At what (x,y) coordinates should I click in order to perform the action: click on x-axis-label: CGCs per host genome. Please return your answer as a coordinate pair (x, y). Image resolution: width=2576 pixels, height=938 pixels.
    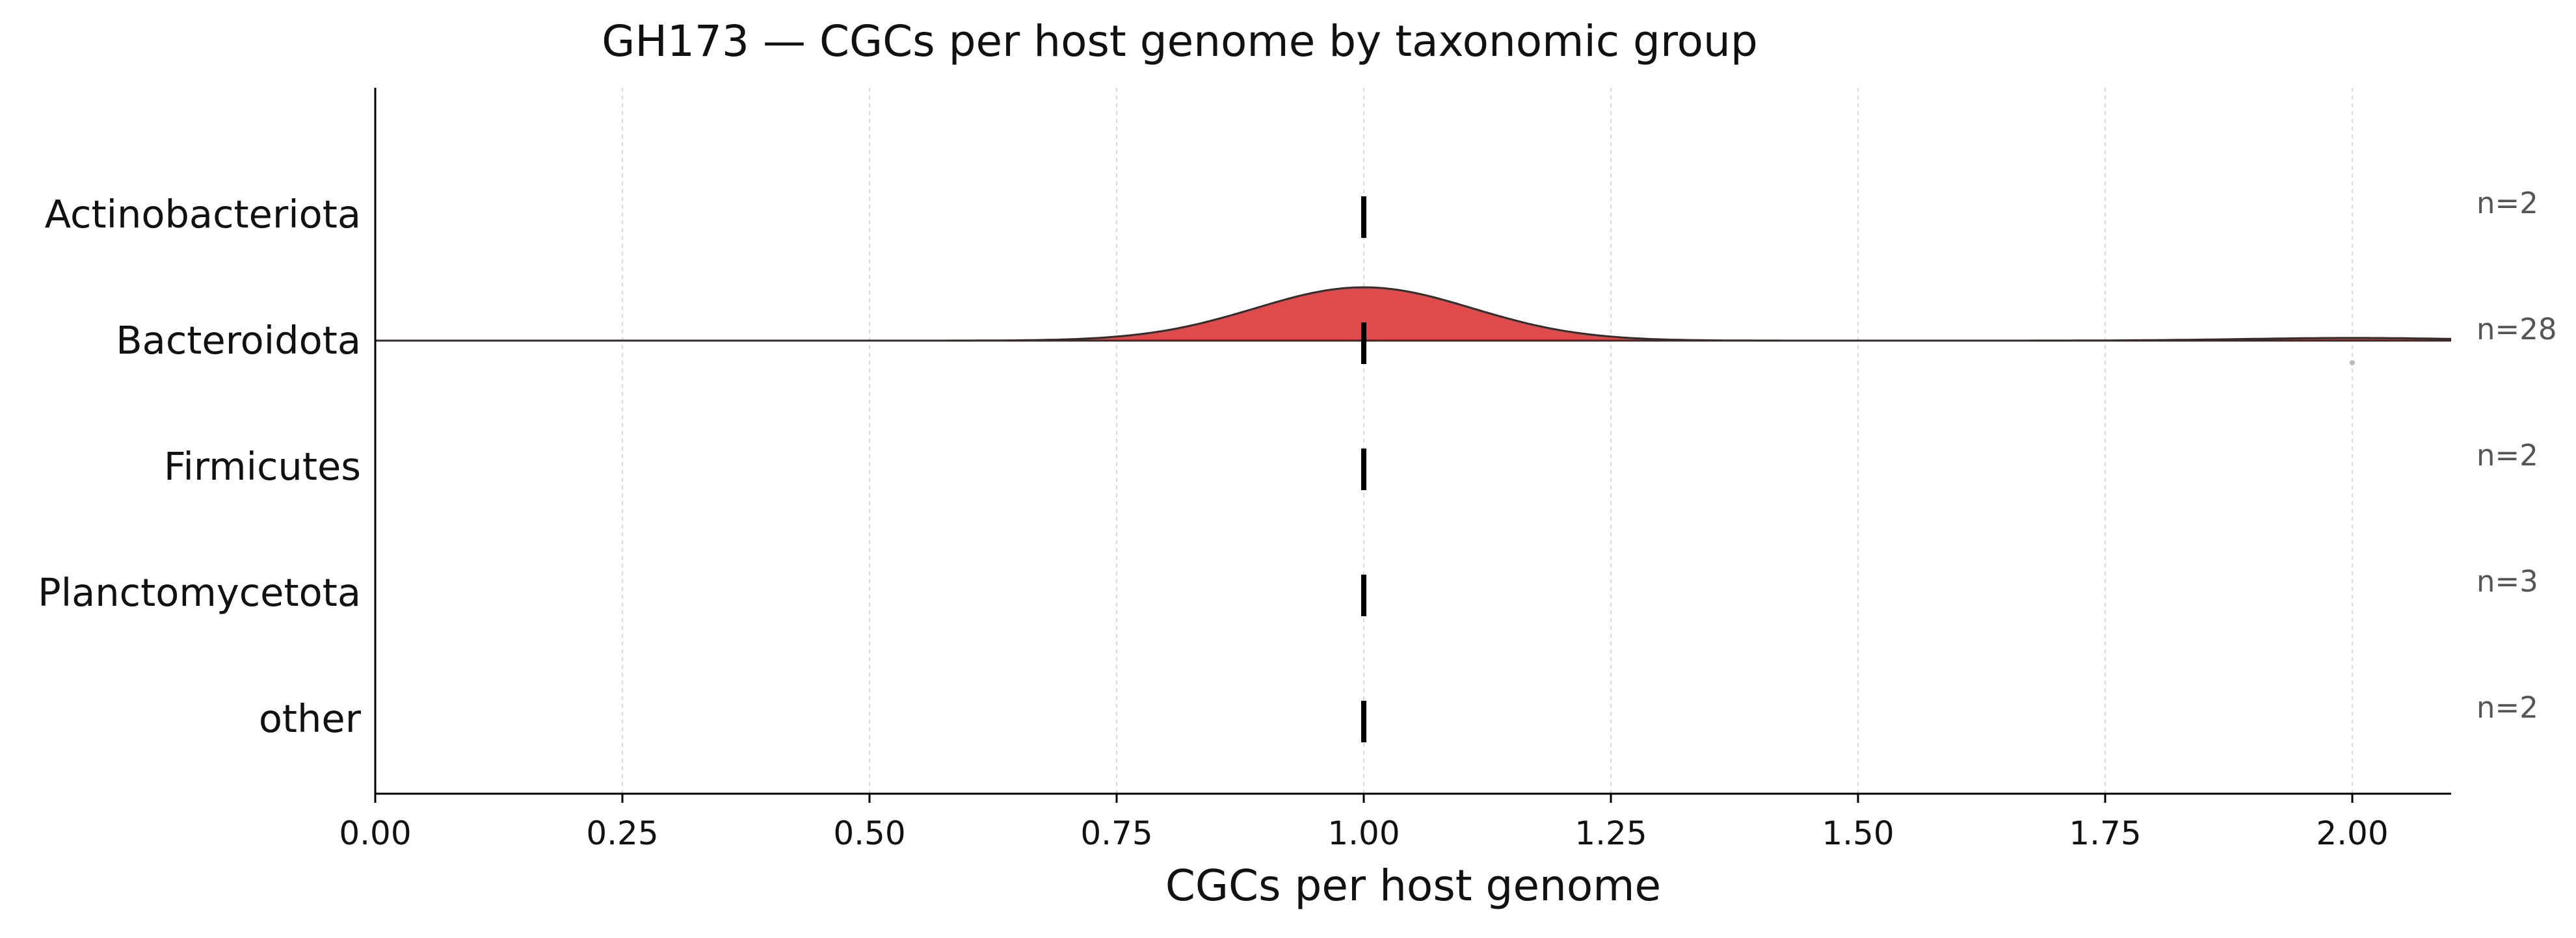
    Looking at the image, I should click on (1413, 886).